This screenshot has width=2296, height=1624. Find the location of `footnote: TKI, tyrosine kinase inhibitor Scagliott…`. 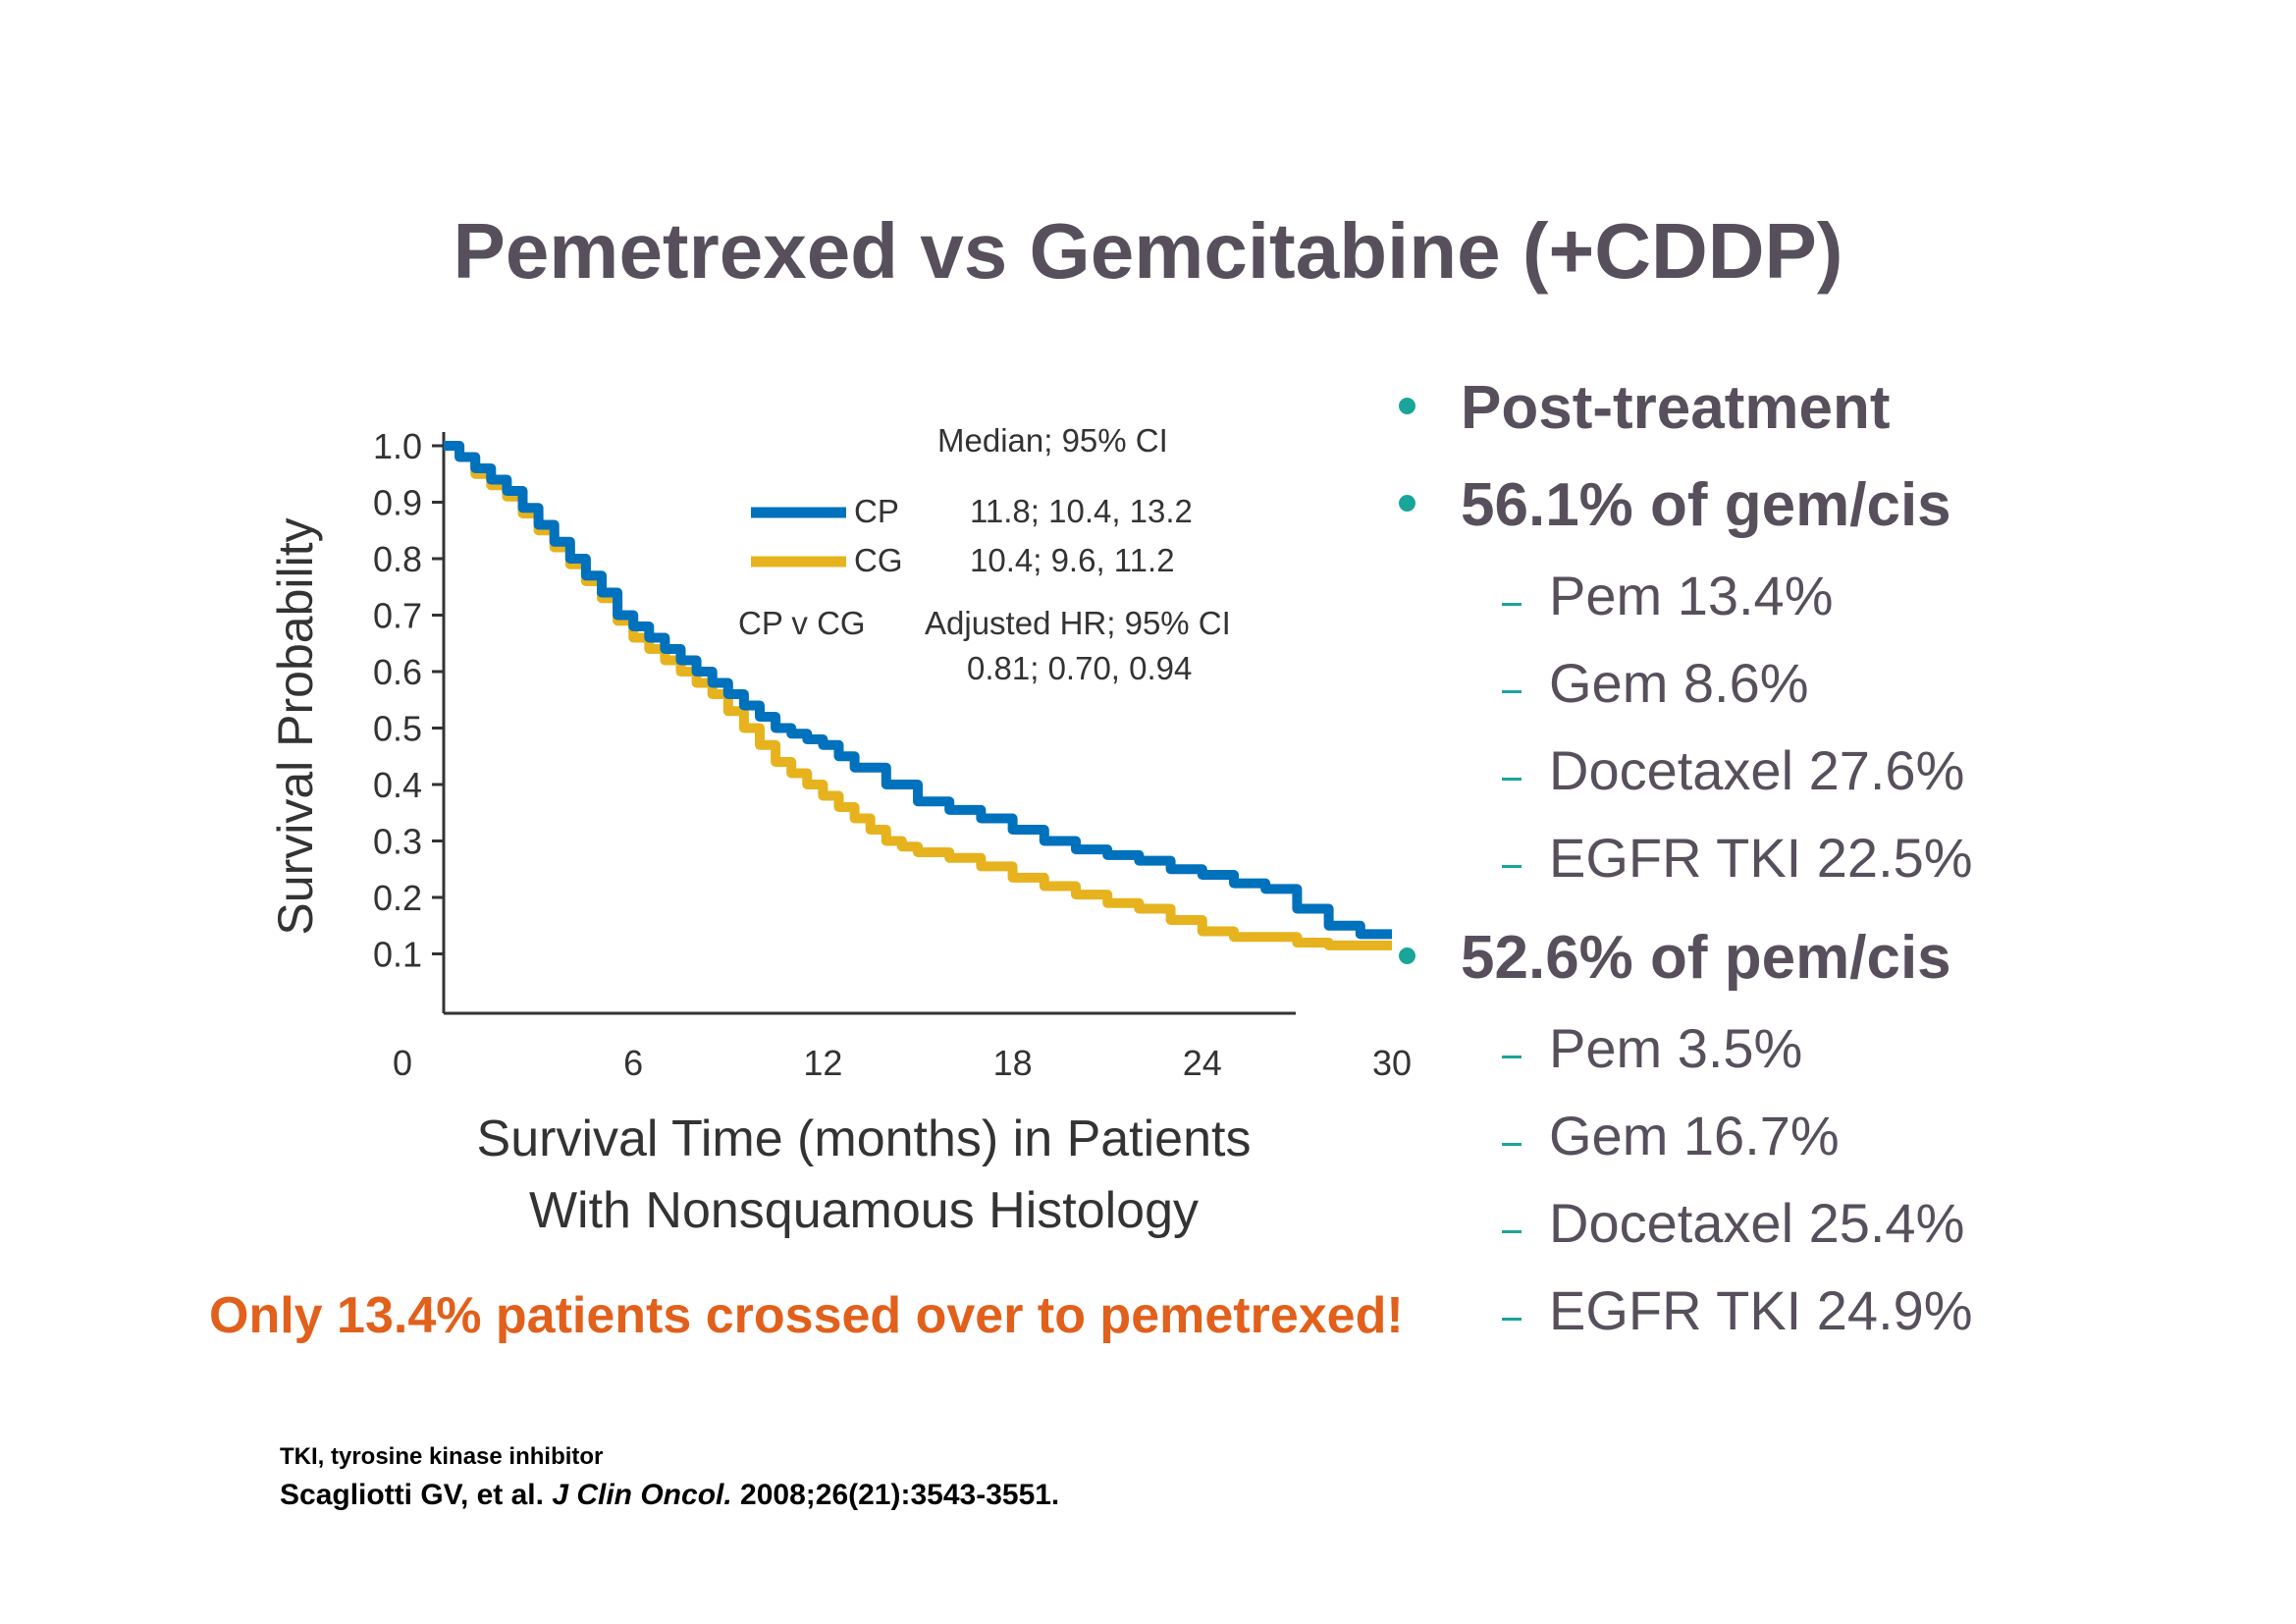

footnote: TKI, tyrosine kinase inhibitor Scagliott… is located at coordinates (669, 1477).